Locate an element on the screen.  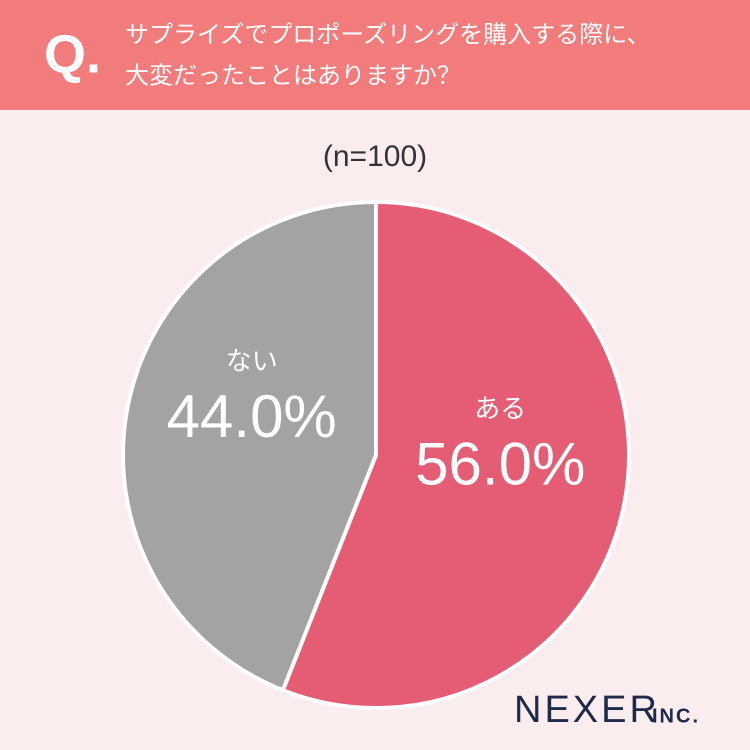
subtitle: (n=100) is located at coordinates (375, 156).